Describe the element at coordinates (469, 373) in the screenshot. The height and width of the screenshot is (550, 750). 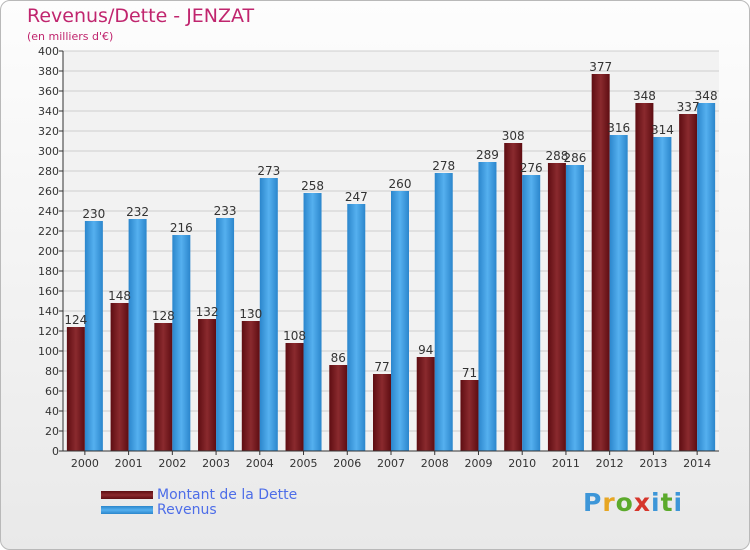
I see `value-label-debt: 71` at that location.